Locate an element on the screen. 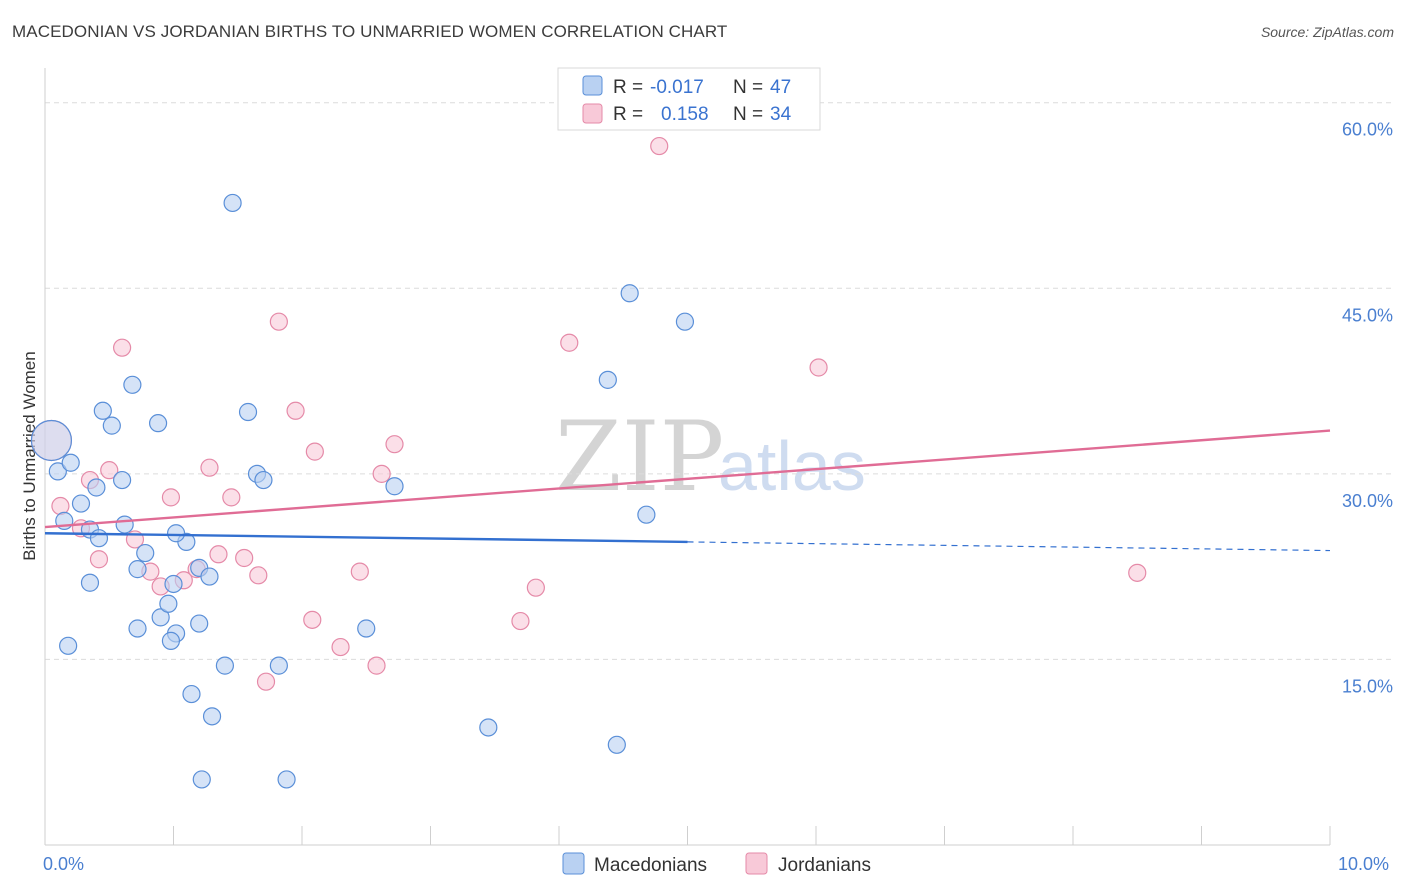  macedonians-trend-line is located at coordinates (366, 538).